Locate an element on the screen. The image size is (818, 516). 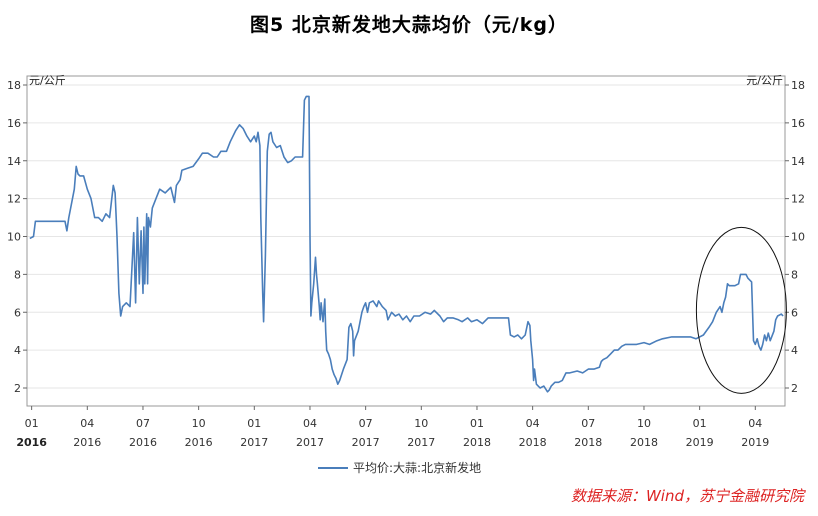
left-axis-unit-label: 元/公斤 is located at coordinates (47, 80).